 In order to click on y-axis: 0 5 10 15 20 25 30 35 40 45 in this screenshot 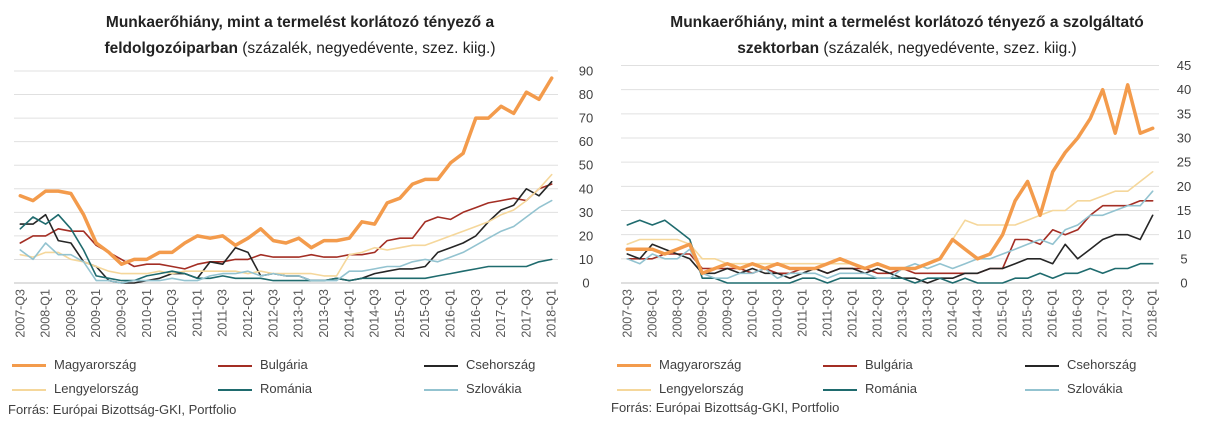, I will do `click(1184, 174)`.